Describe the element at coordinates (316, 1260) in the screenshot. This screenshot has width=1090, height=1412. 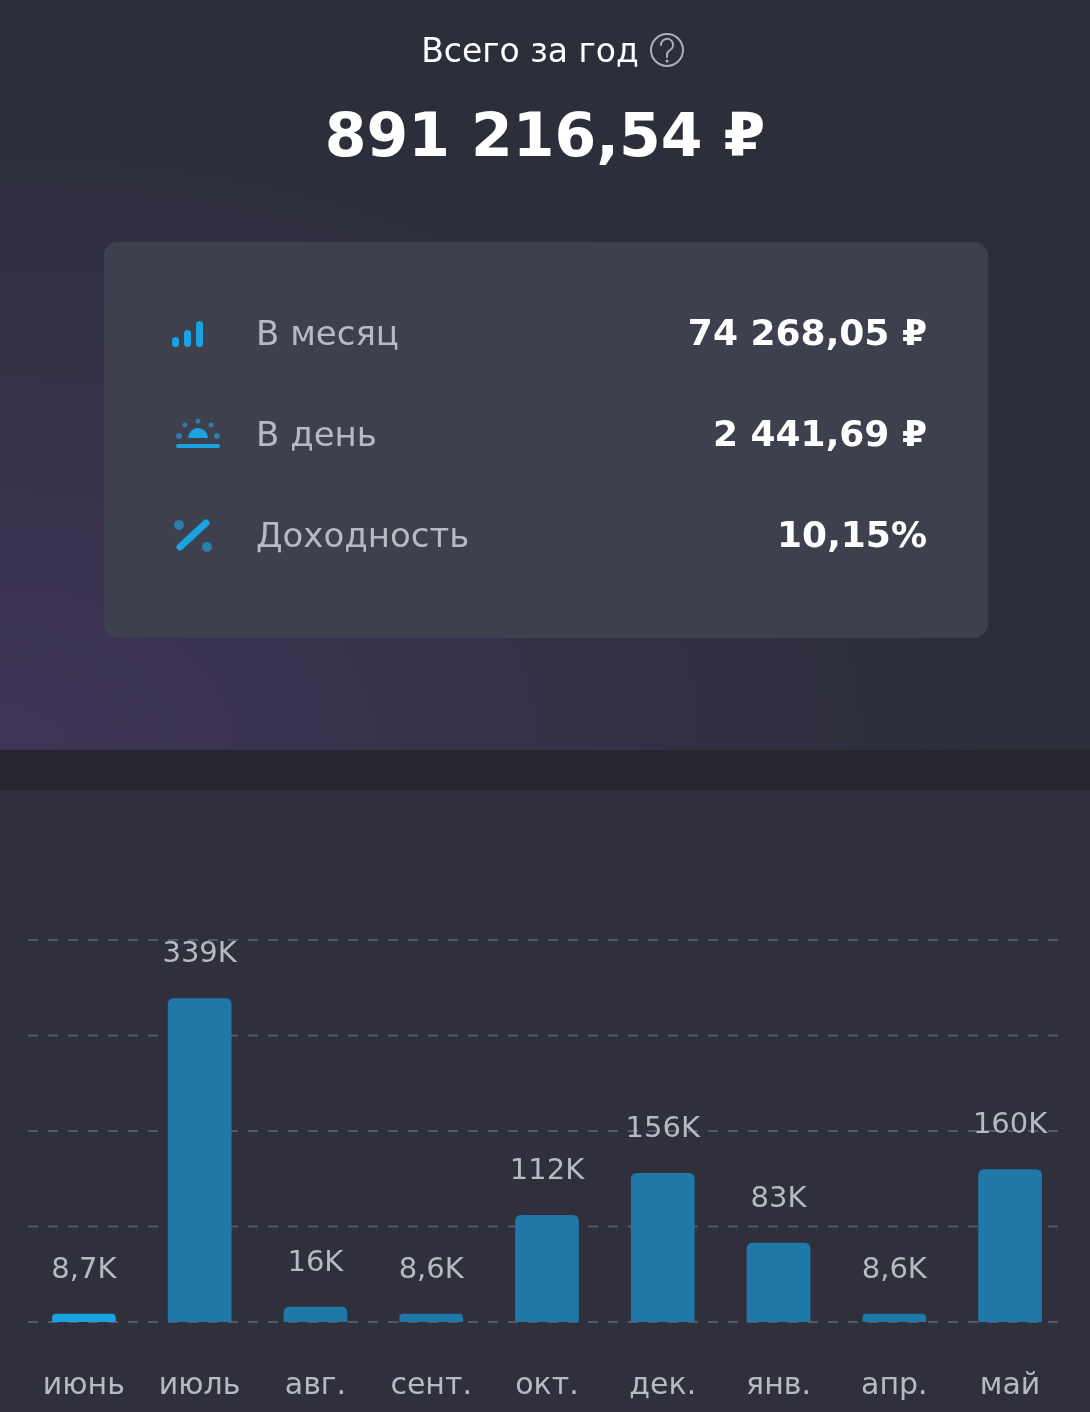
I see `data-label: 16K` at that location.